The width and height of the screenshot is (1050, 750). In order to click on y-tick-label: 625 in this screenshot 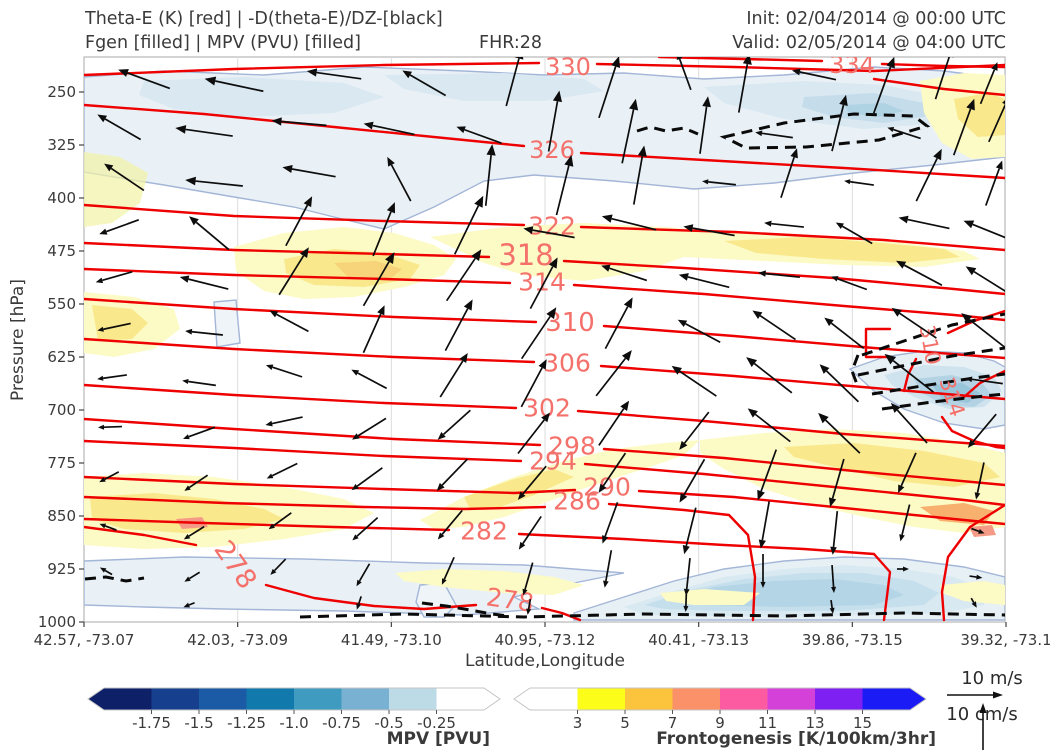, I will do `click(61, 357)`.